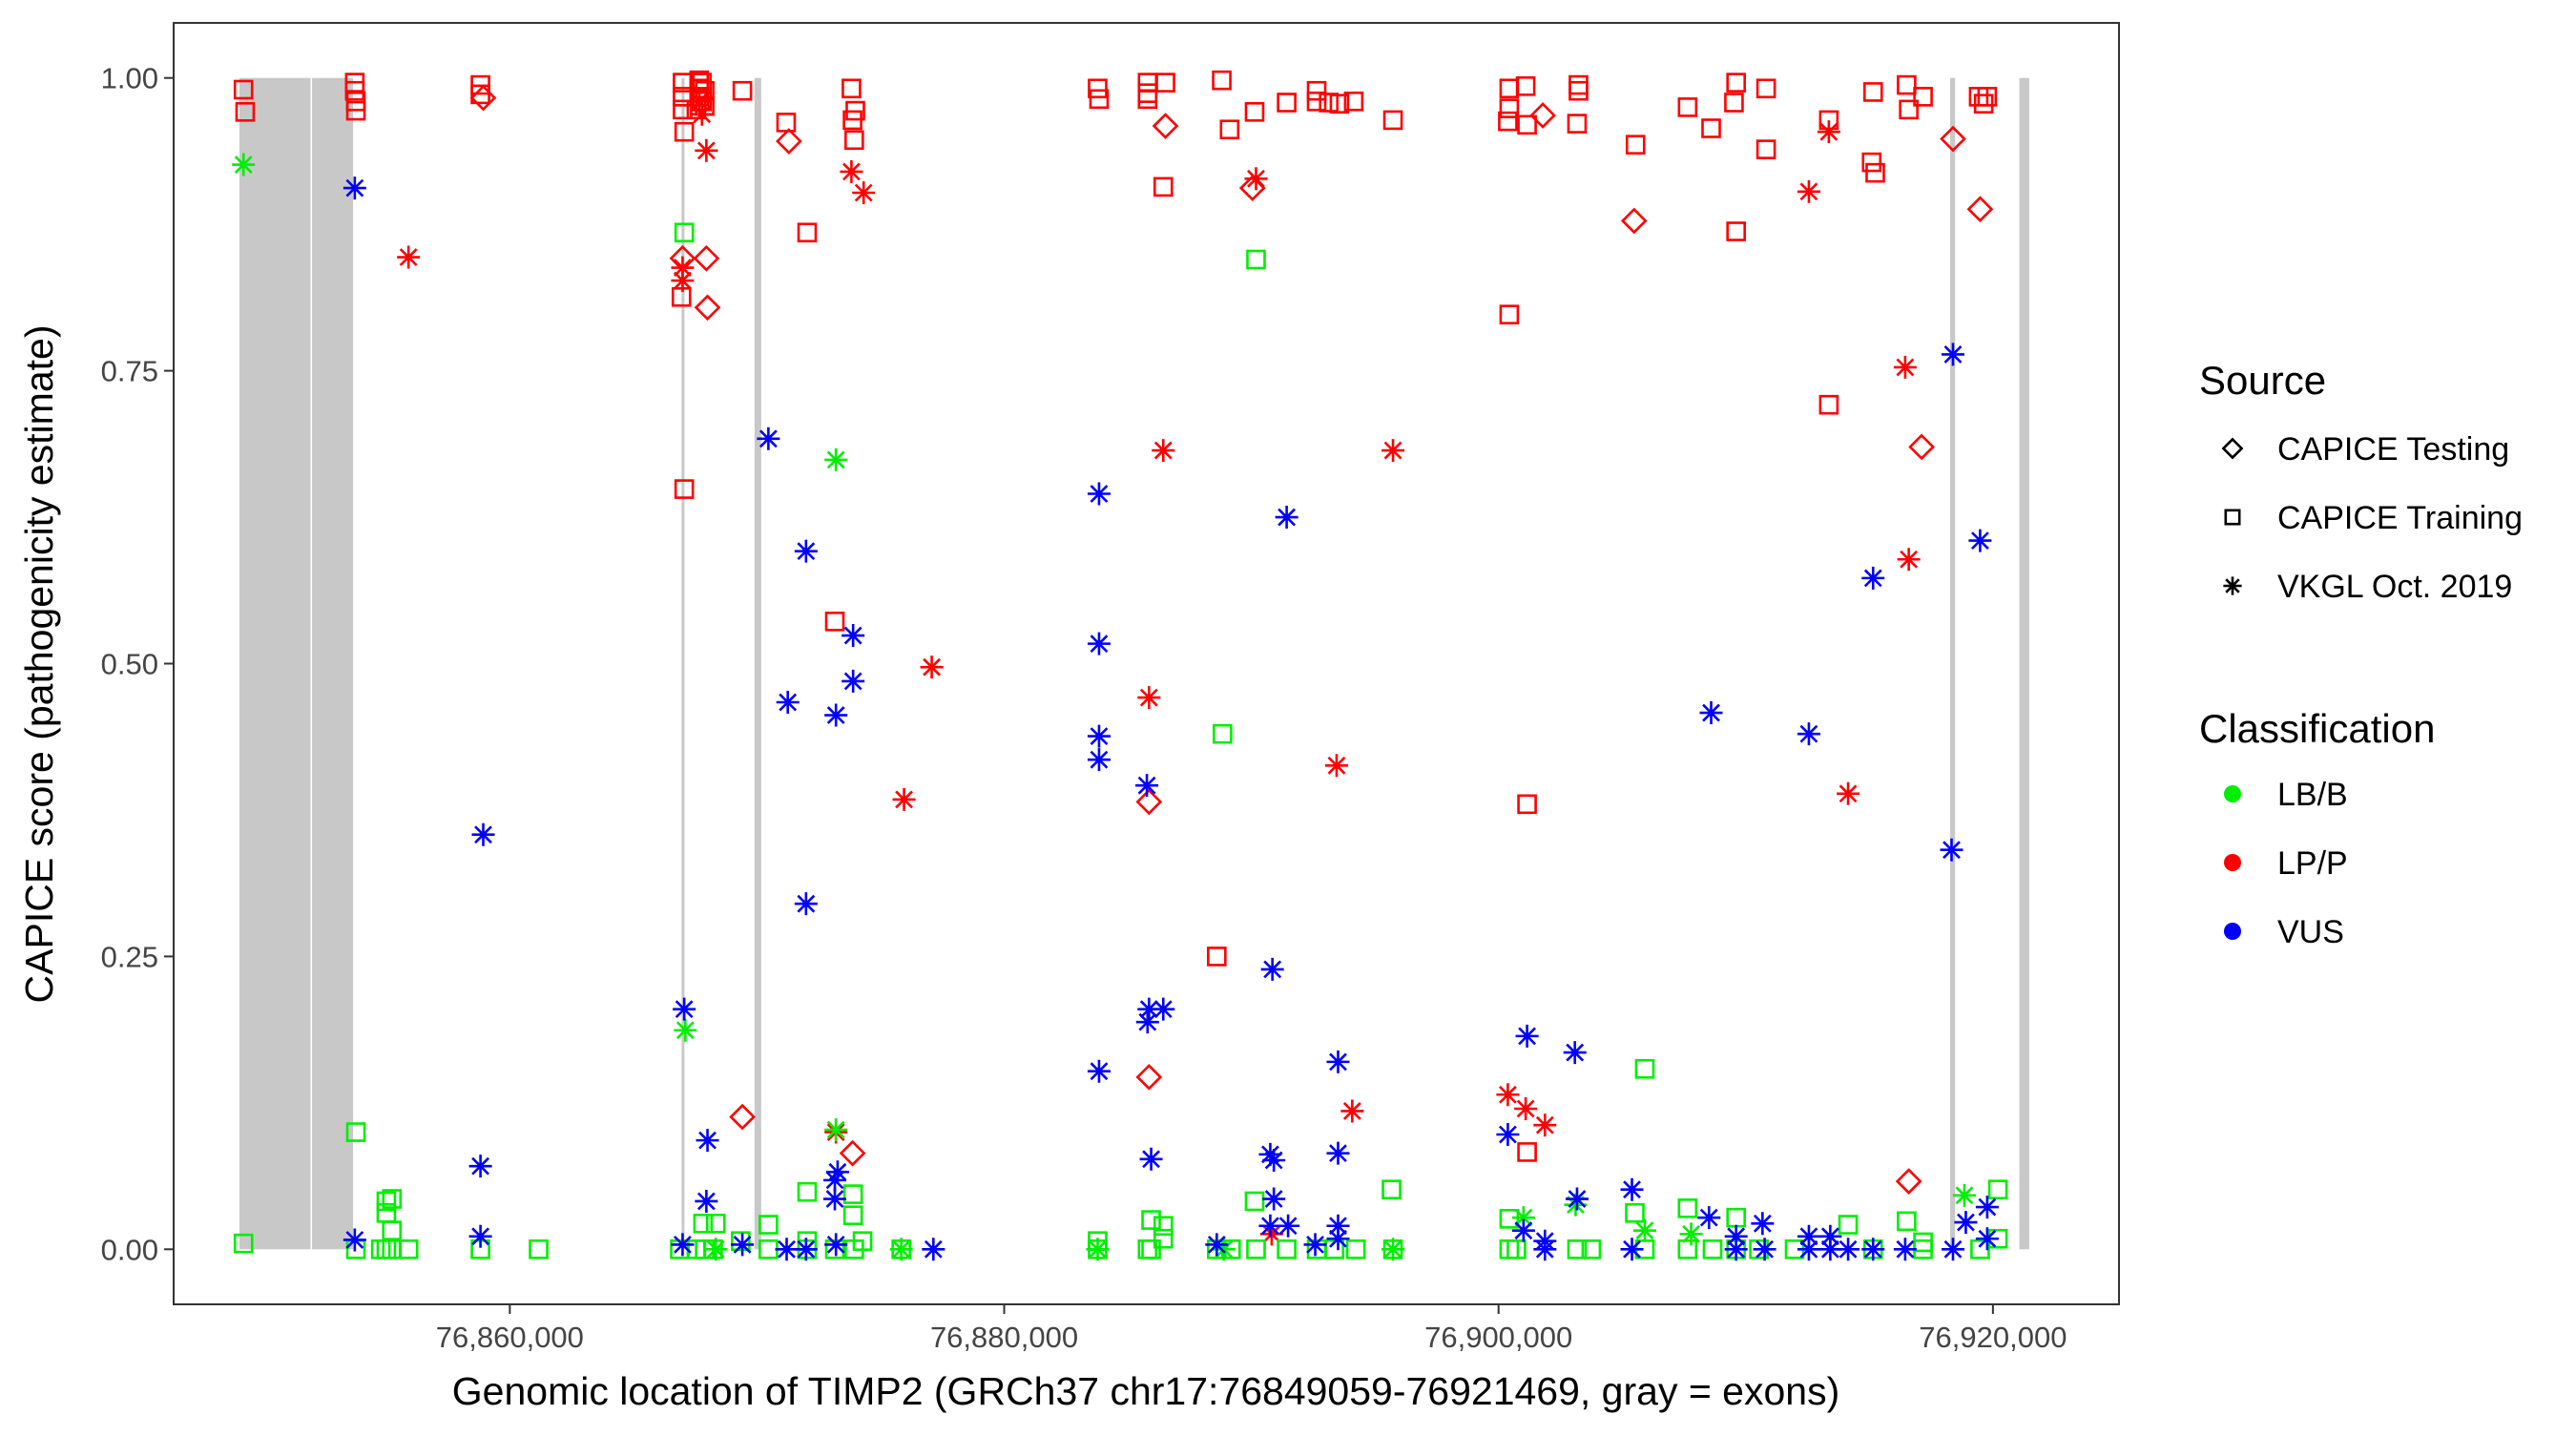 Image resolution: width=2576 pixels, height=1436 pixels. I want to click on legend-source-label: CAPICE Training, so click(2400, 518).